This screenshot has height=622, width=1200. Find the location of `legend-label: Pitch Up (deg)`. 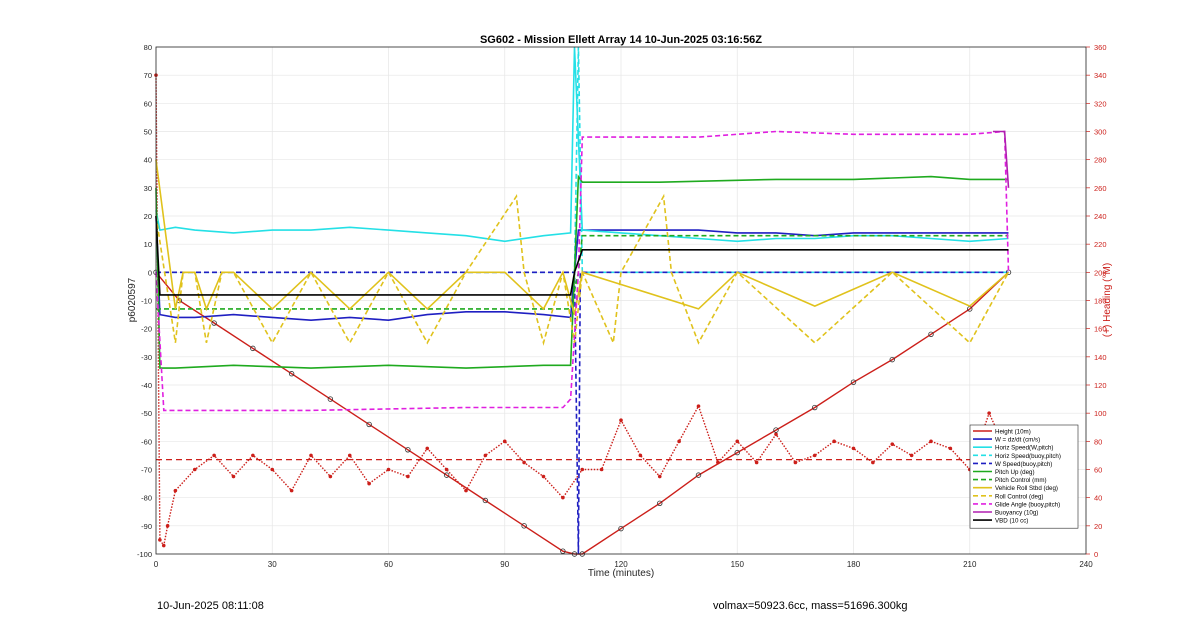

legend-label: Pitch Up (deg) is located at coordinates (1015, 472).